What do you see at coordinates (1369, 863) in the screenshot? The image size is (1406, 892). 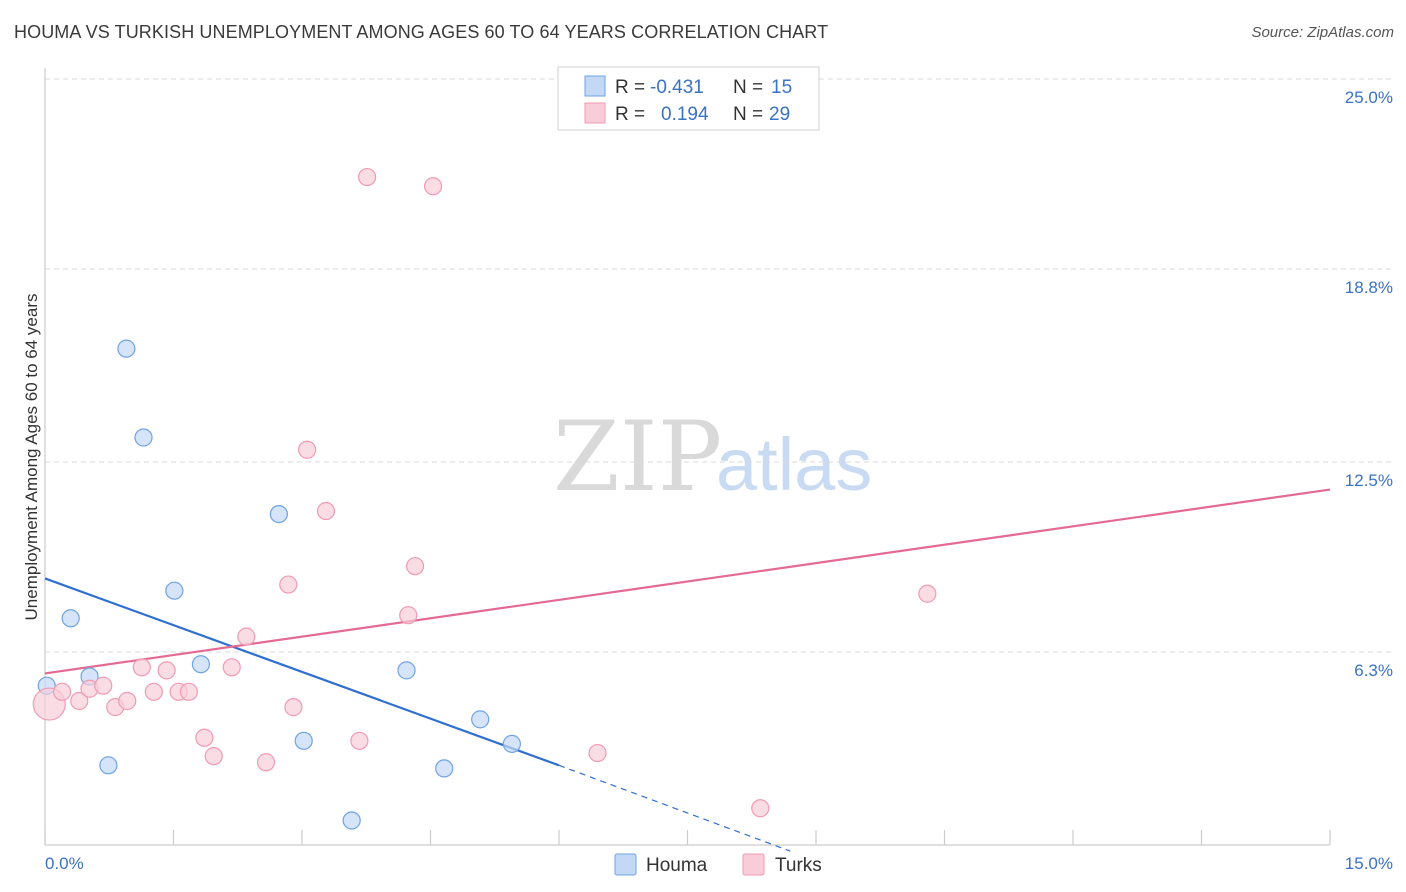 I see `x-tick-label-max: 15.0%` at bounding box center [1369, 863].